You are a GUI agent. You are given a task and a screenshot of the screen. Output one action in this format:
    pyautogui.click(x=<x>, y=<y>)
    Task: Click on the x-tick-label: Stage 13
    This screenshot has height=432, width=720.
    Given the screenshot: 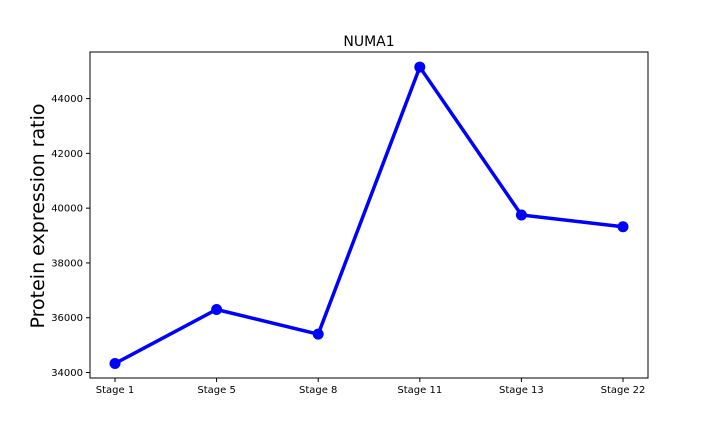 What is the action you would take?
    pyautogui.click(x=521, y=390)
    